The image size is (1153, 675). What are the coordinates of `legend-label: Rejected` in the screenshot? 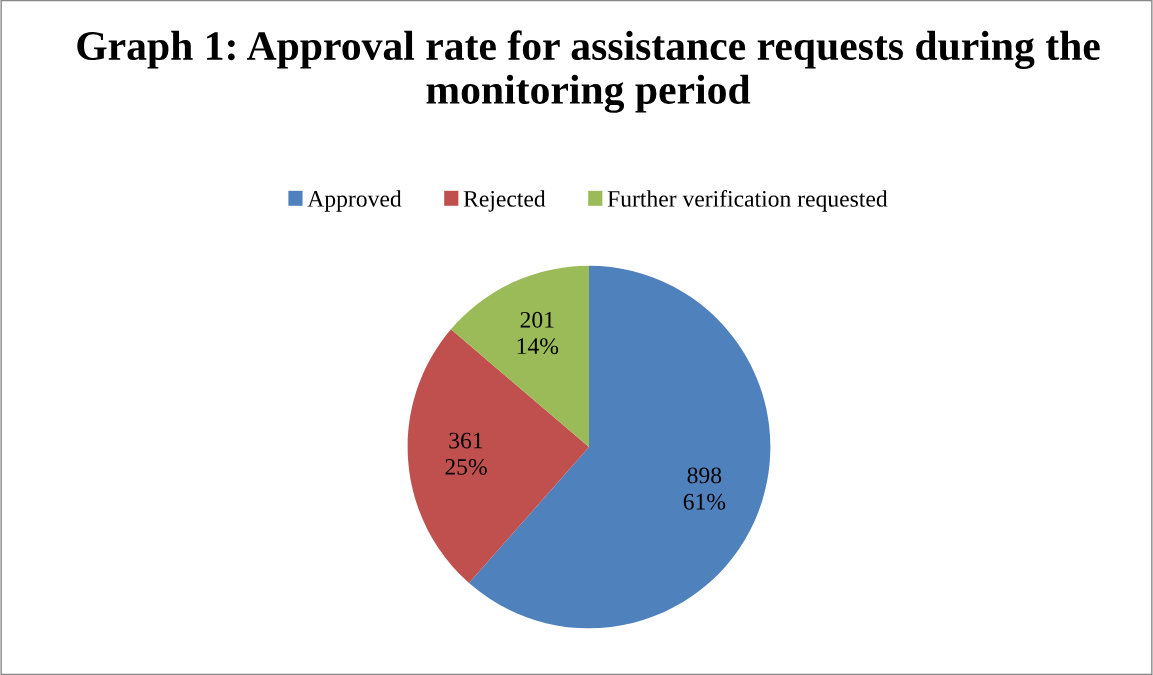 It's located at (504, 201).